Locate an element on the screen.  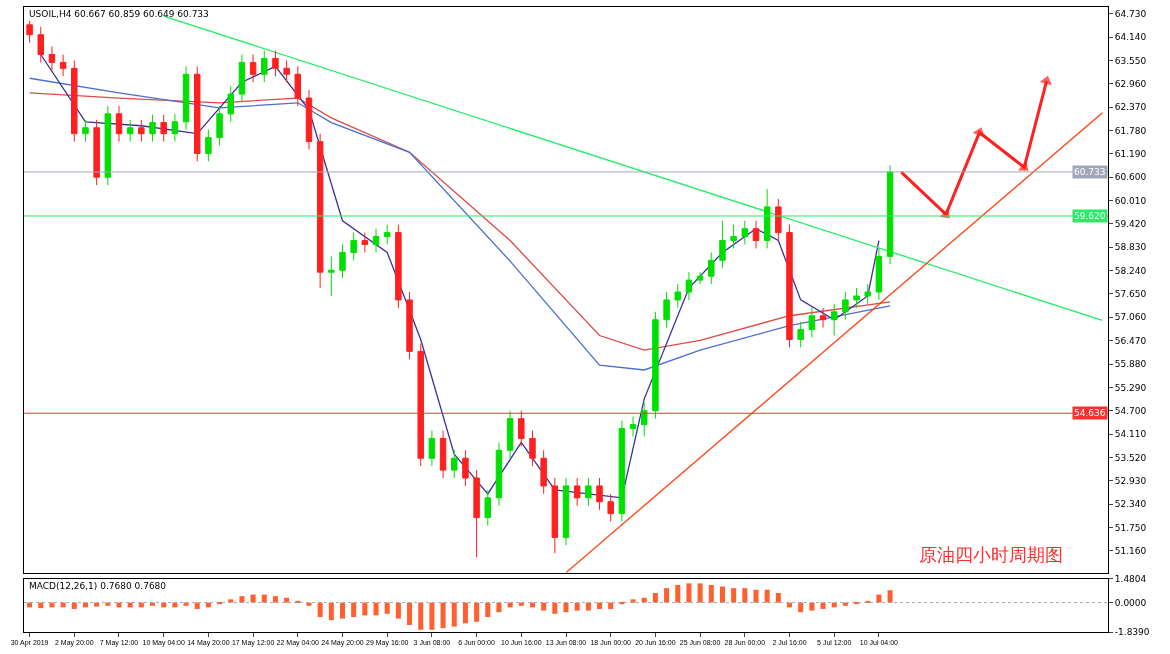
y-tick-label: -1.8390 is located at coordinates (1132, 632).